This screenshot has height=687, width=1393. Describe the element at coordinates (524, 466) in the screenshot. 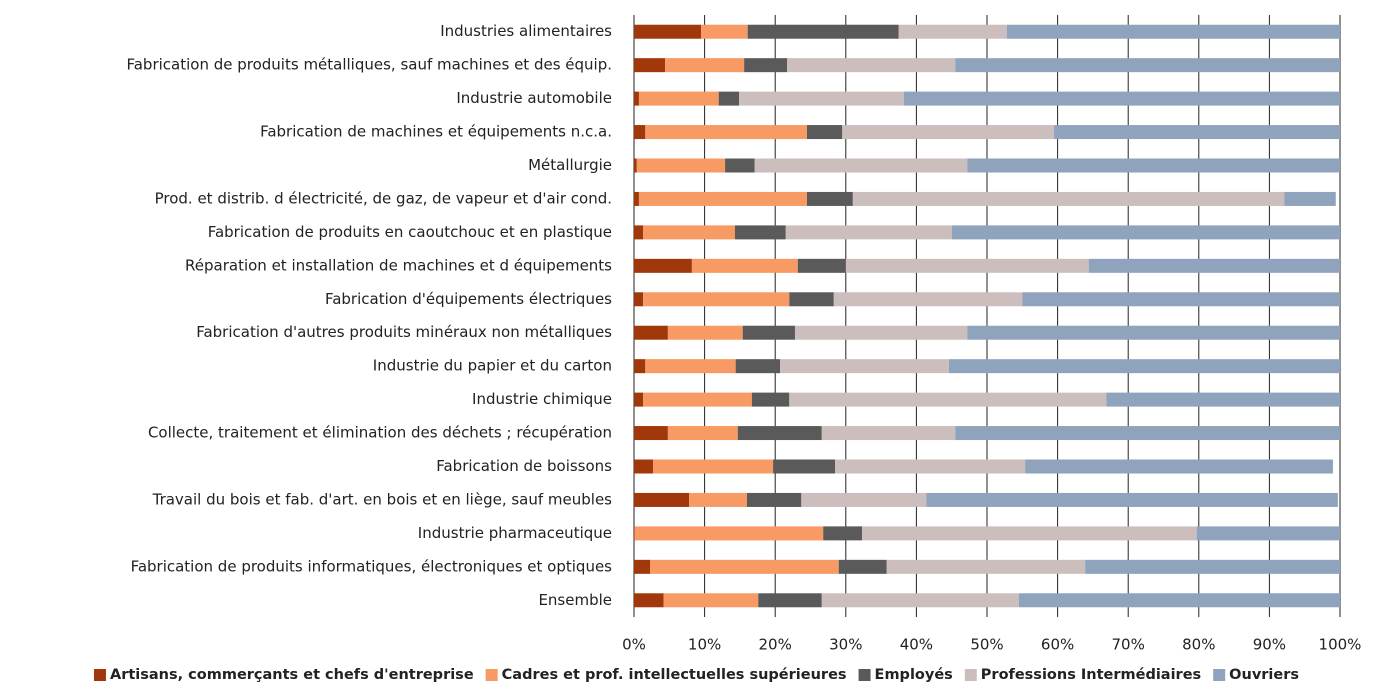

I see `y-tick-label: Fabrication de boissons` at that location.